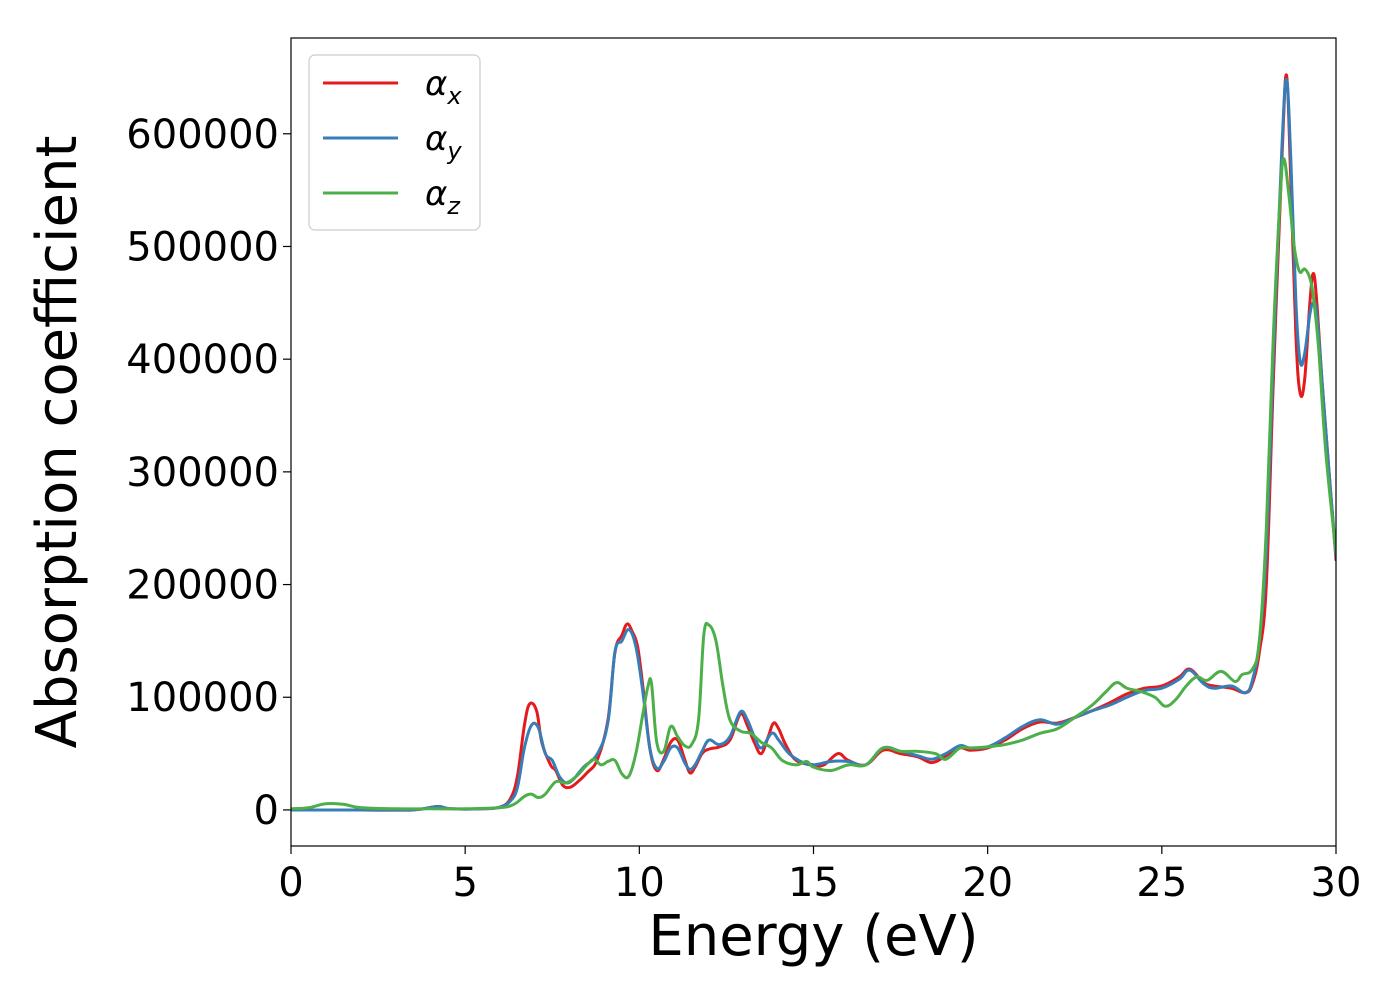  Describe the element at coordinates (987, 883) in the screenshot. I see `x-tick-label: 20` at that location.